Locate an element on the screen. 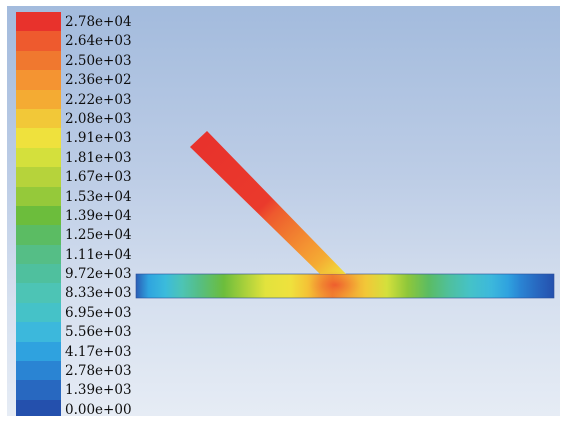 This screenshot has width=566, height=421. legend-label: 1.53e+04 is located at coordinates (98, 196).